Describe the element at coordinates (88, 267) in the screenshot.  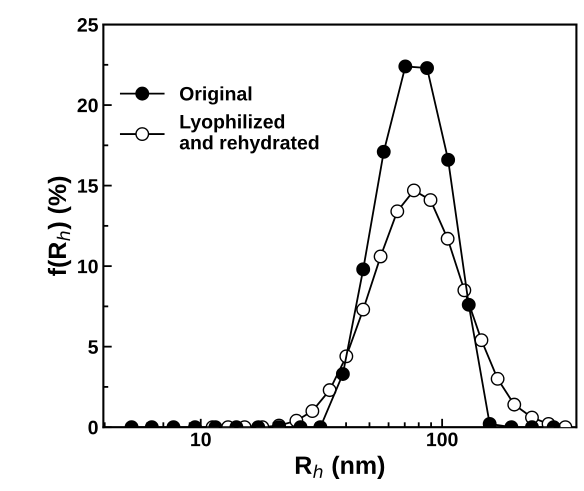
I see `y-tick-label: 10` at that location.